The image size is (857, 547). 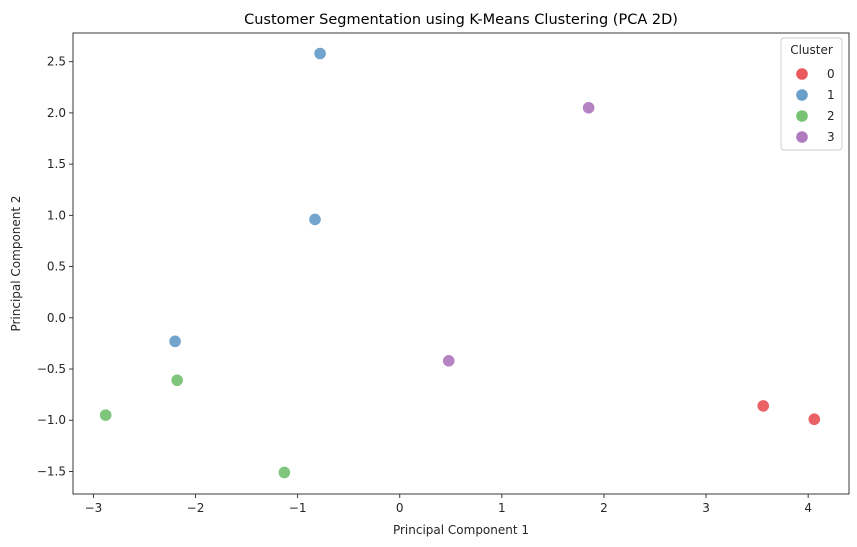 What do you see at coordinates (298, 508) in the screenshot?
I see `x-tick-label: −1` at bounding box center [298, 508].